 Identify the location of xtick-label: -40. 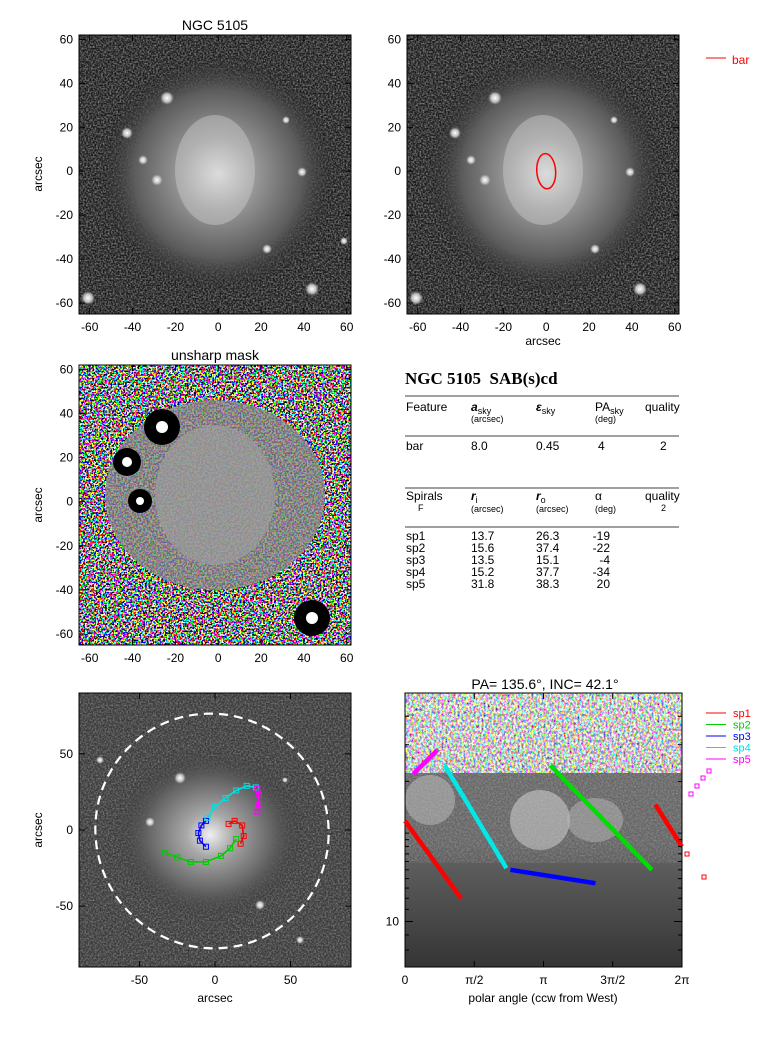
(461, 327).